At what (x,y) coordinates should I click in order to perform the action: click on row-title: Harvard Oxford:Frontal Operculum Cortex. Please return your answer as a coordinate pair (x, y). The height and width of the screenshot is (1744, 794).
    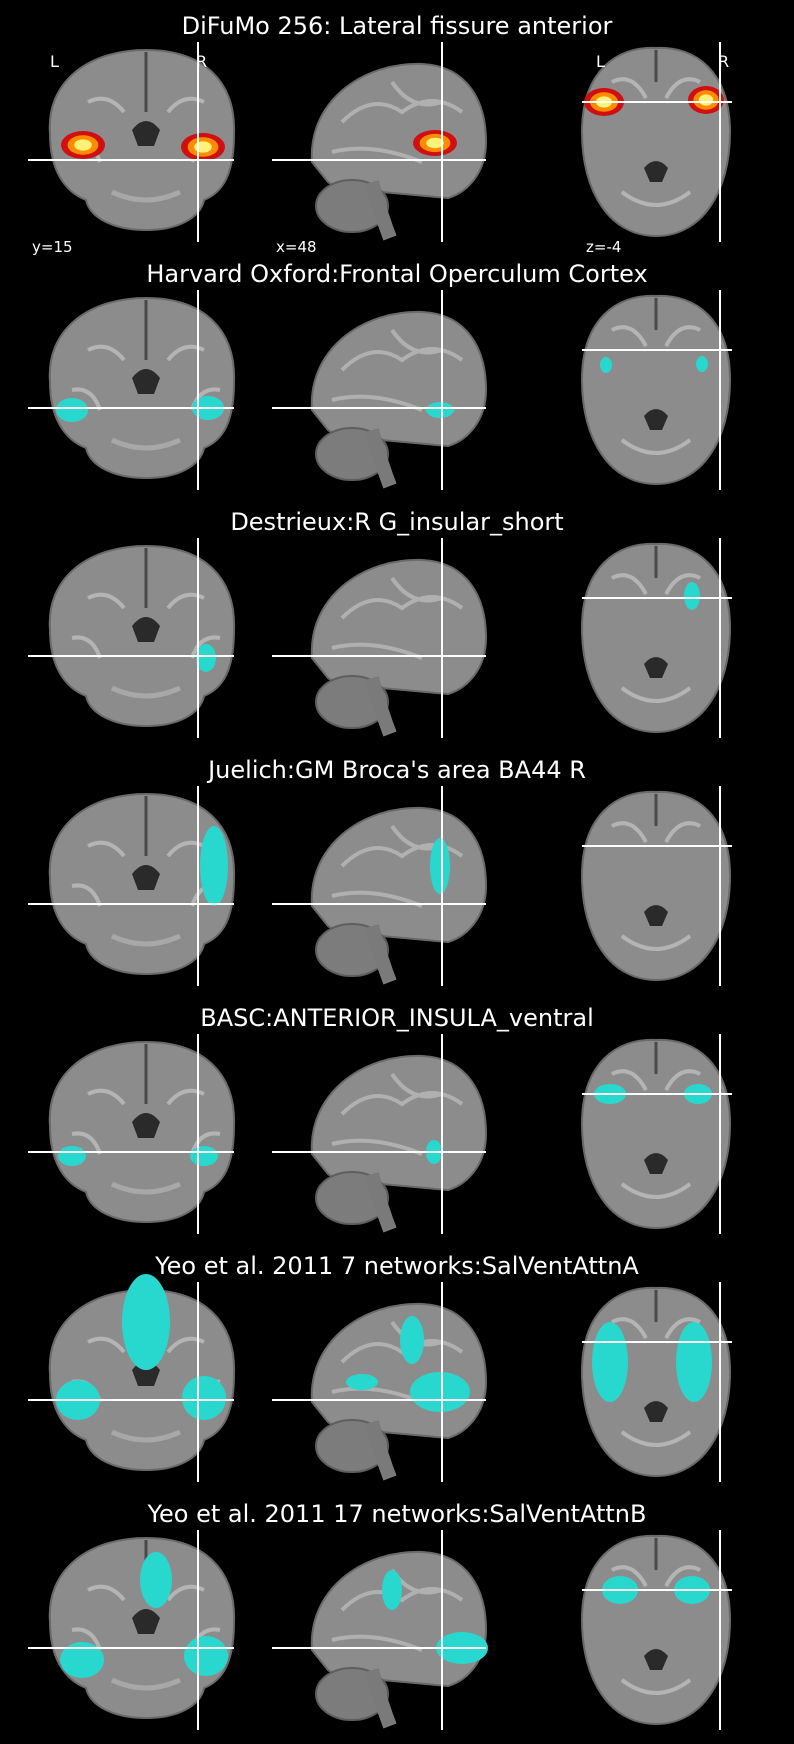
    Looking at the image, I should click on (397, 274).